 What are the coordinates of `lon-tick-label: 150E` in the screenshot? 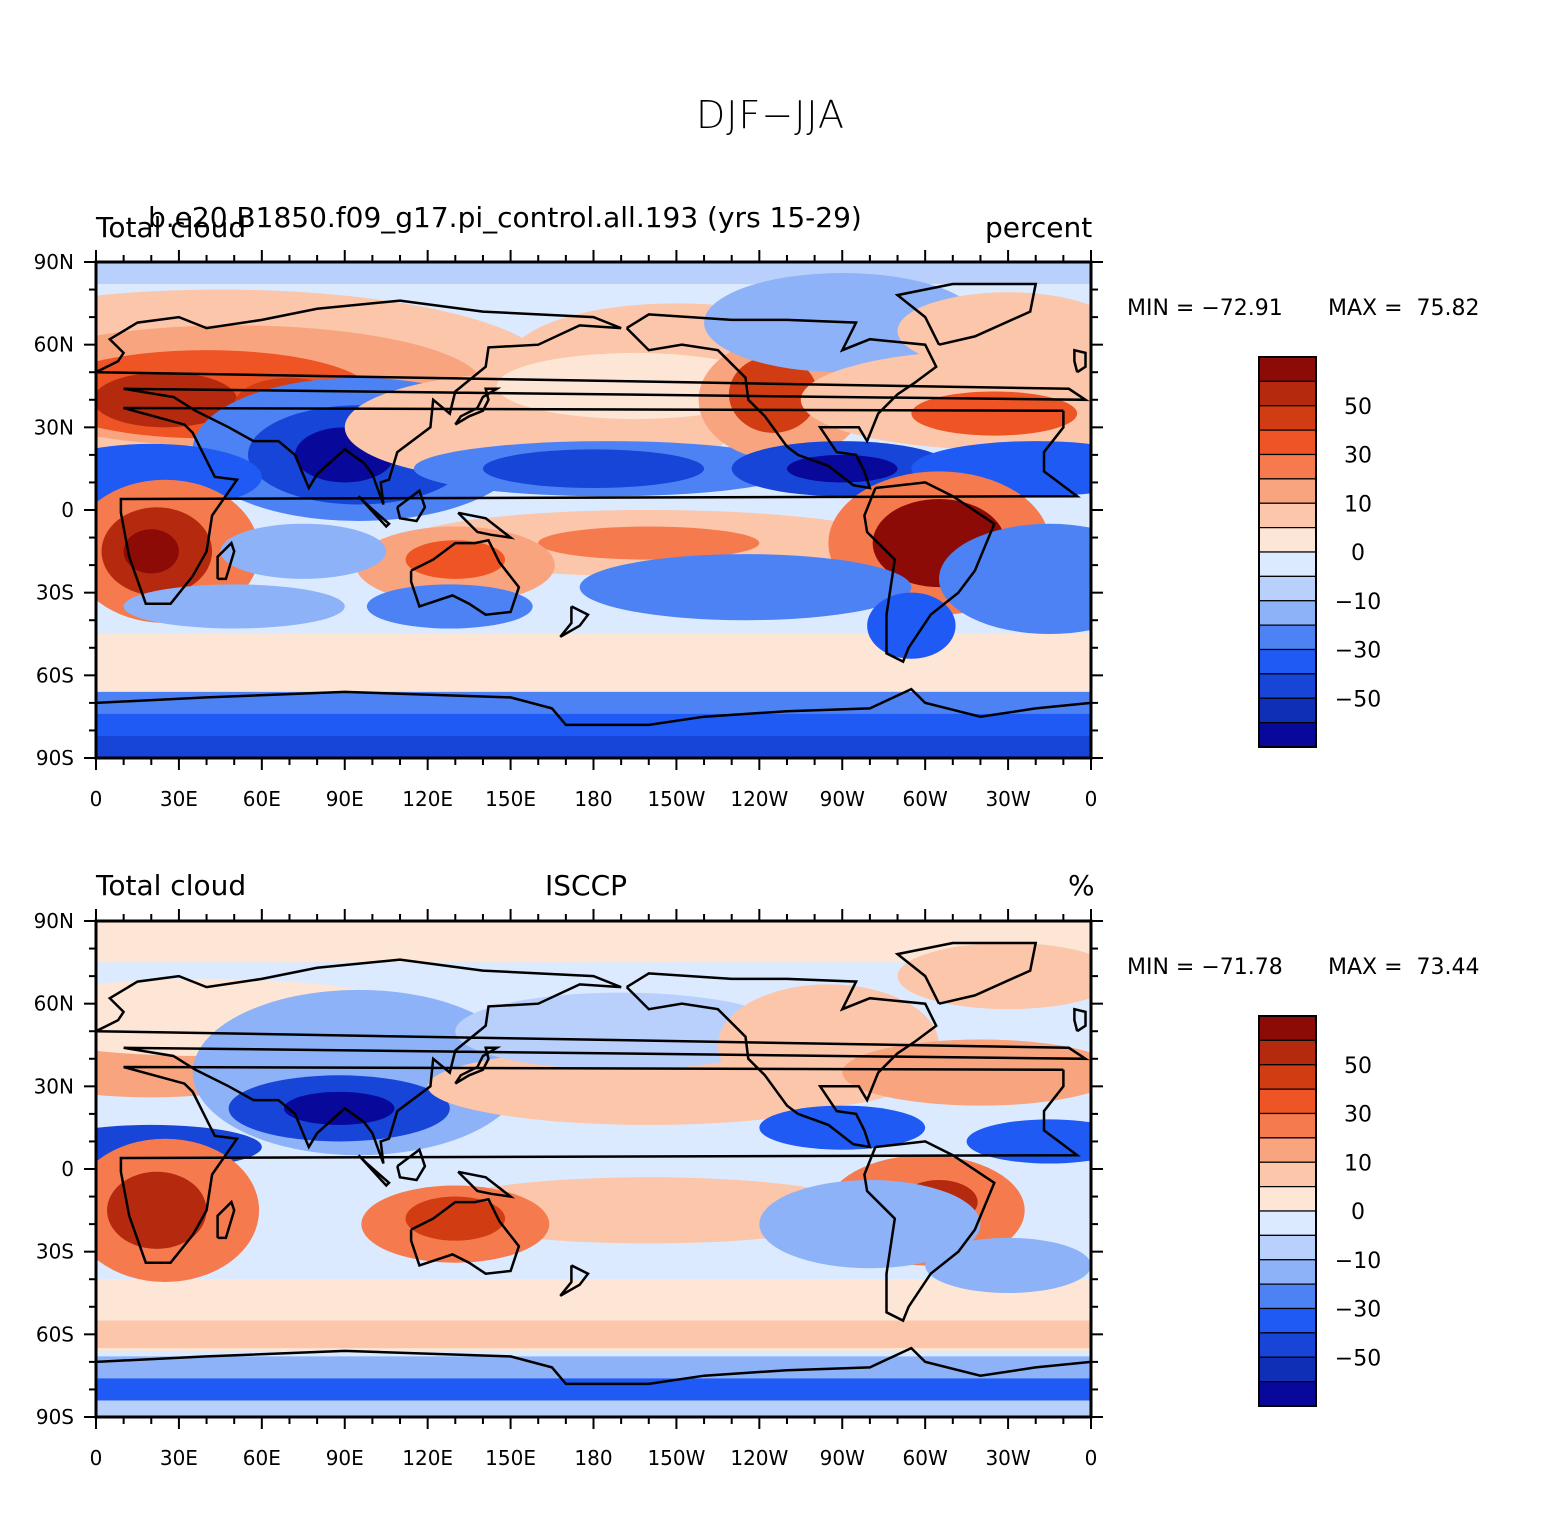 It's located at (510, 1458).